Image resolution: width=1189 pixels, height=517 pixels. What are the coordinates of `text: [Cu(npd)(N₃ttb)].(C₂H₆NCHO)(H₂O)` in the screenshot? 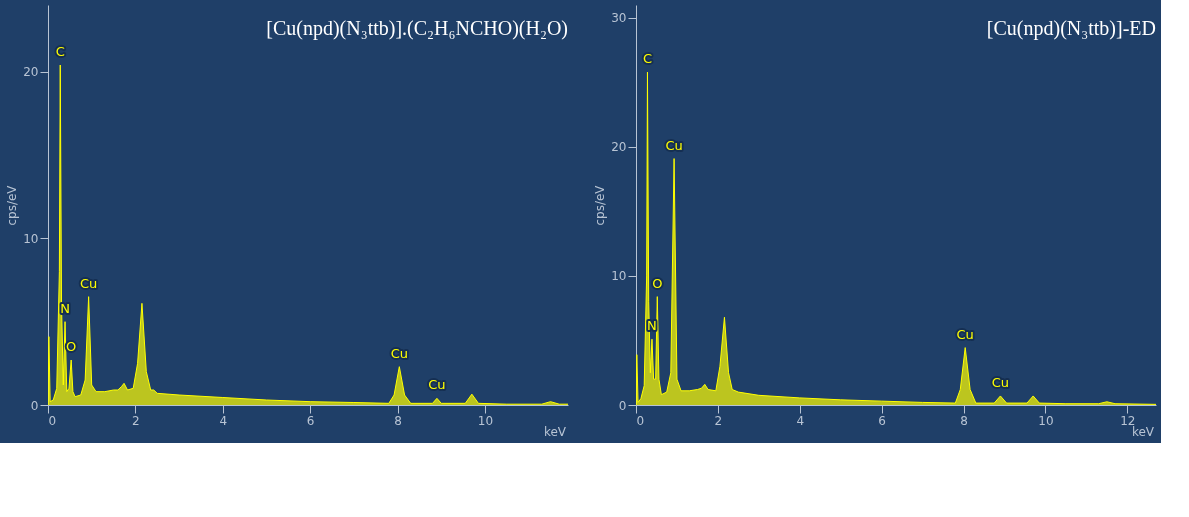 It's located at (417, 28).